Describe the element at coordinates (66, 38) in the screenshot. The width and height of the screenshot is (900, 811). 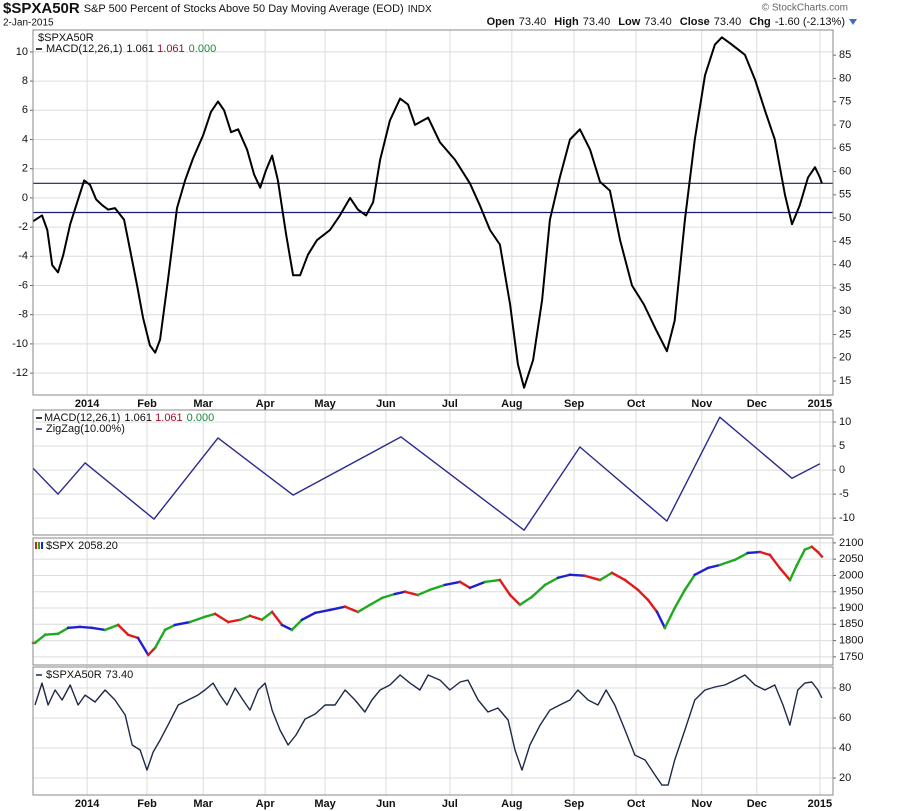
I see `panel-label: $SPXA50R` at that location.